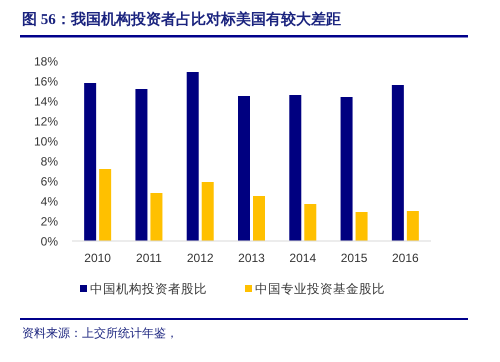  I want to click on x-tick-label: 2015, so click(354, 258).